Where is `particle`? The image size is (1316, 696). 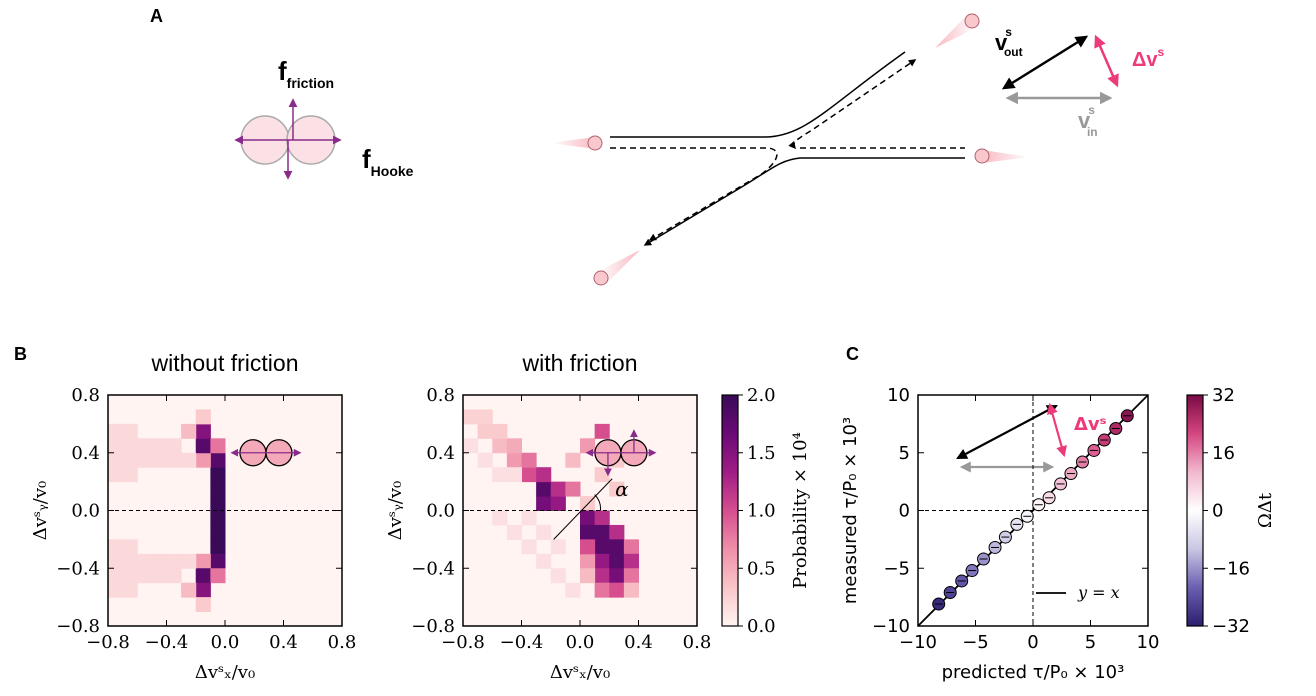
particle is located at coordinates (790, 149).